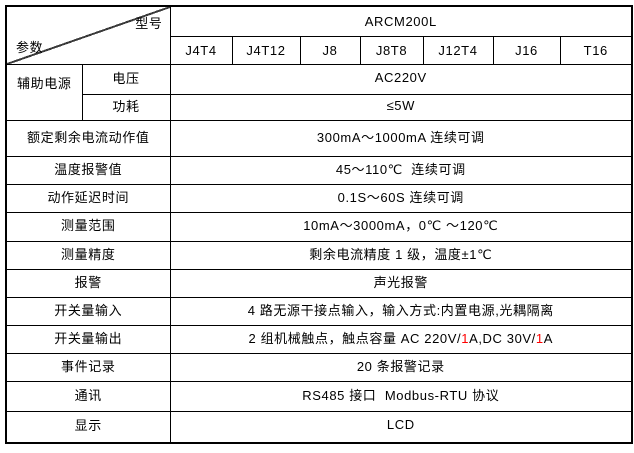 This screenshot has width=634, height=453. I want to click on spec-label: 额定剩余电流动作值, so click(88, 138).